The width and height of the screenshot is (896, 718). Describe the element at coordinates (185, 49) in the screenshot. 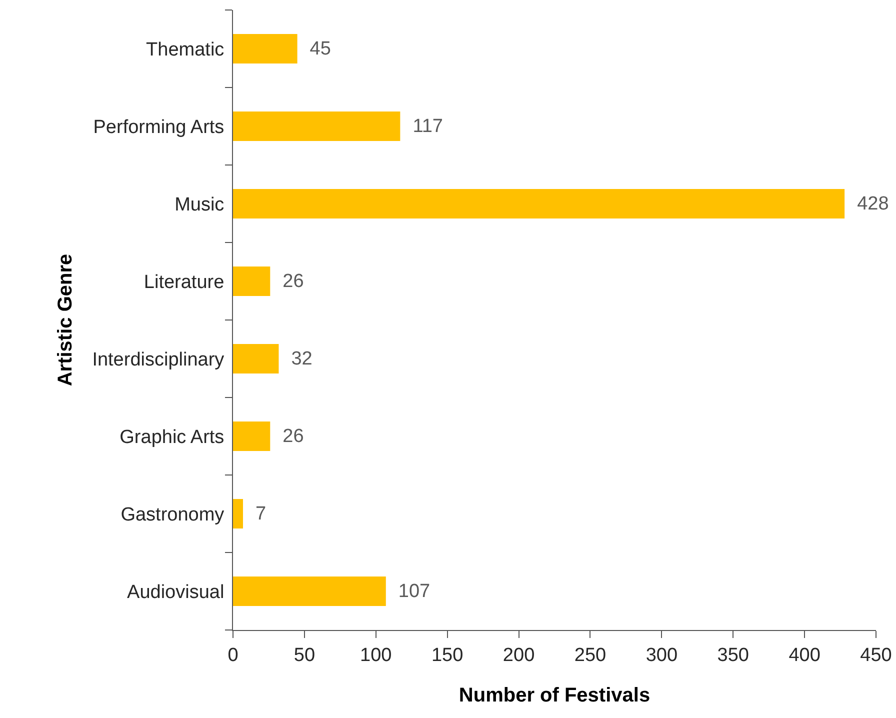

I see `y-tick-label: Thematic` at that location.